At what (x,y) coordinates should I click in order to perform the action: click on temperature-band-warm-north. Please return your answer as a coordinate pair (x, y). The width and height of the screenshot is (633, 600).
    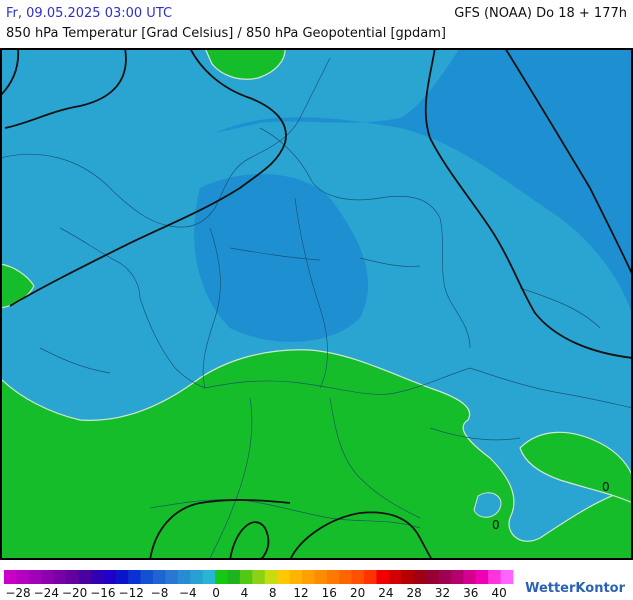
    Looking at the image, I should click on (245, 64).